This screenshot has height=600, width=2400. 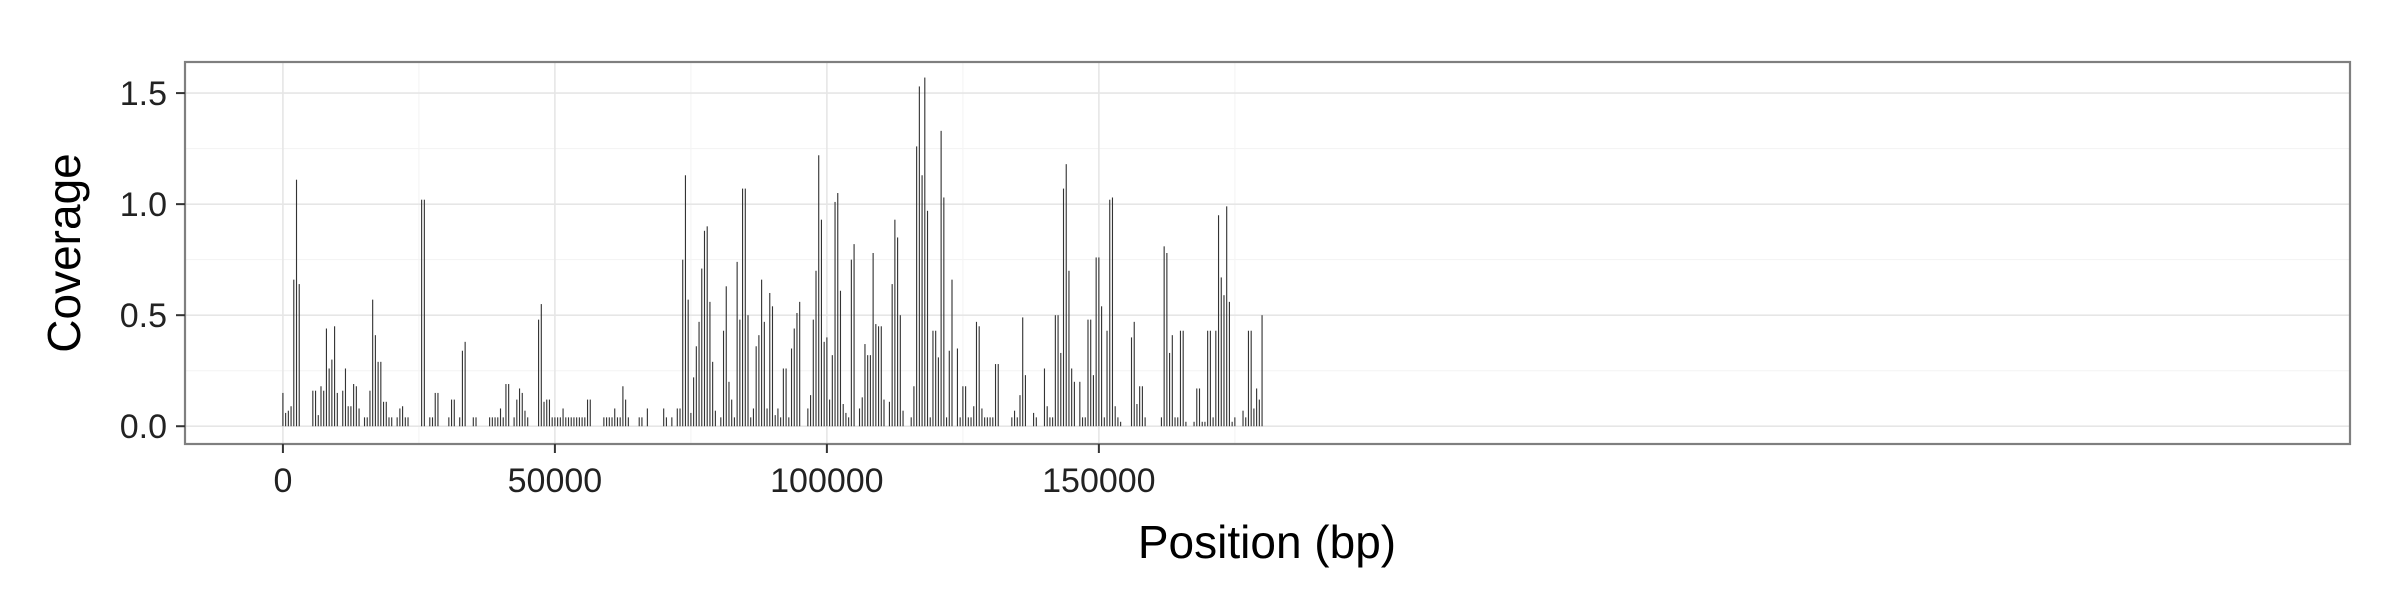 What do you see at coordinates (282, 481) in the screenshot?
I see `x-tick-label: 0` at bounding box center [282, 481].